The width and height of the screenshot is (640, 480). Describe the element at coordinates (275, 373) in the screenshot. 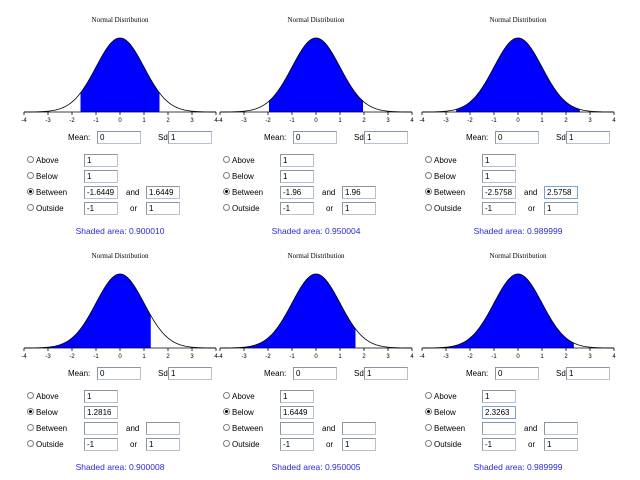

I see `mean-label: Mean:` at that location.